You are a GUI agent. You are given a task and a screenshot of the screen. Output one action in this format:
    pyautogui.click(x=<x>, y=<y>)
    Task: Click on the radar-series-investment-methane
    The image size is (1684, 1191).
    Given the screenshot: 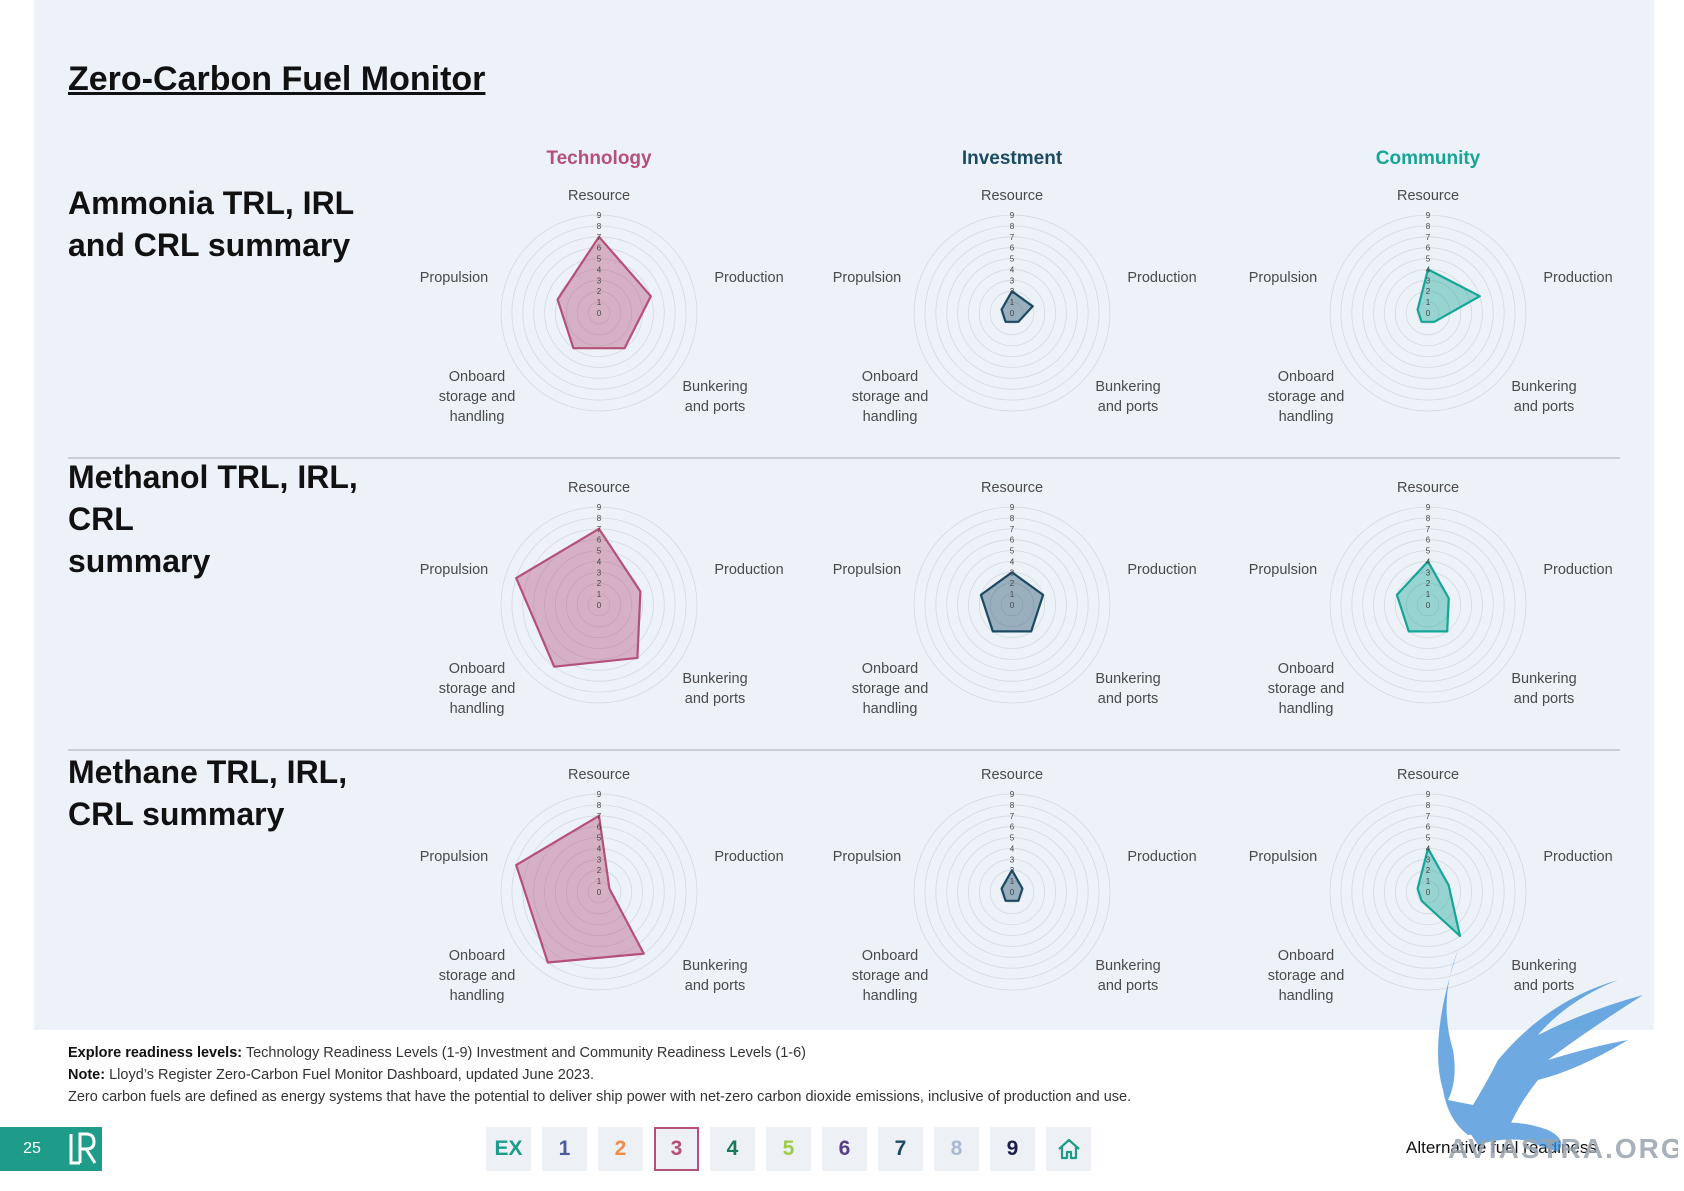 What is the action you would take?
    pyautogui.click(x=1012, y=885)
    